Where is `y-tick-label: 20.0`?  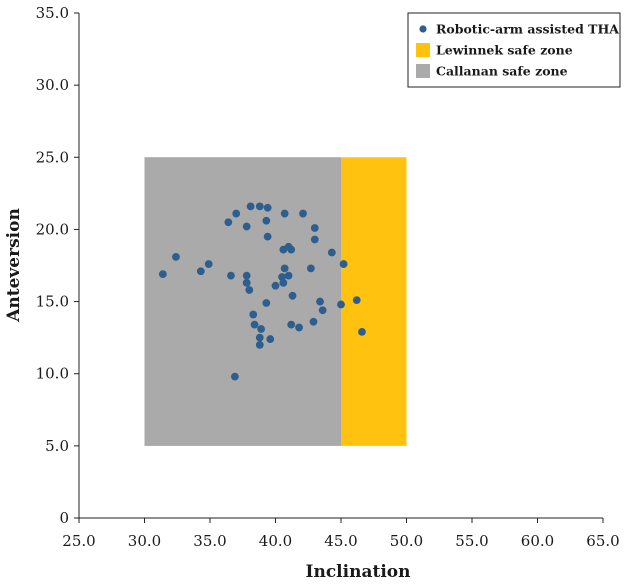 y-tick-label: 20.0 is located at coordinates (52, 229).